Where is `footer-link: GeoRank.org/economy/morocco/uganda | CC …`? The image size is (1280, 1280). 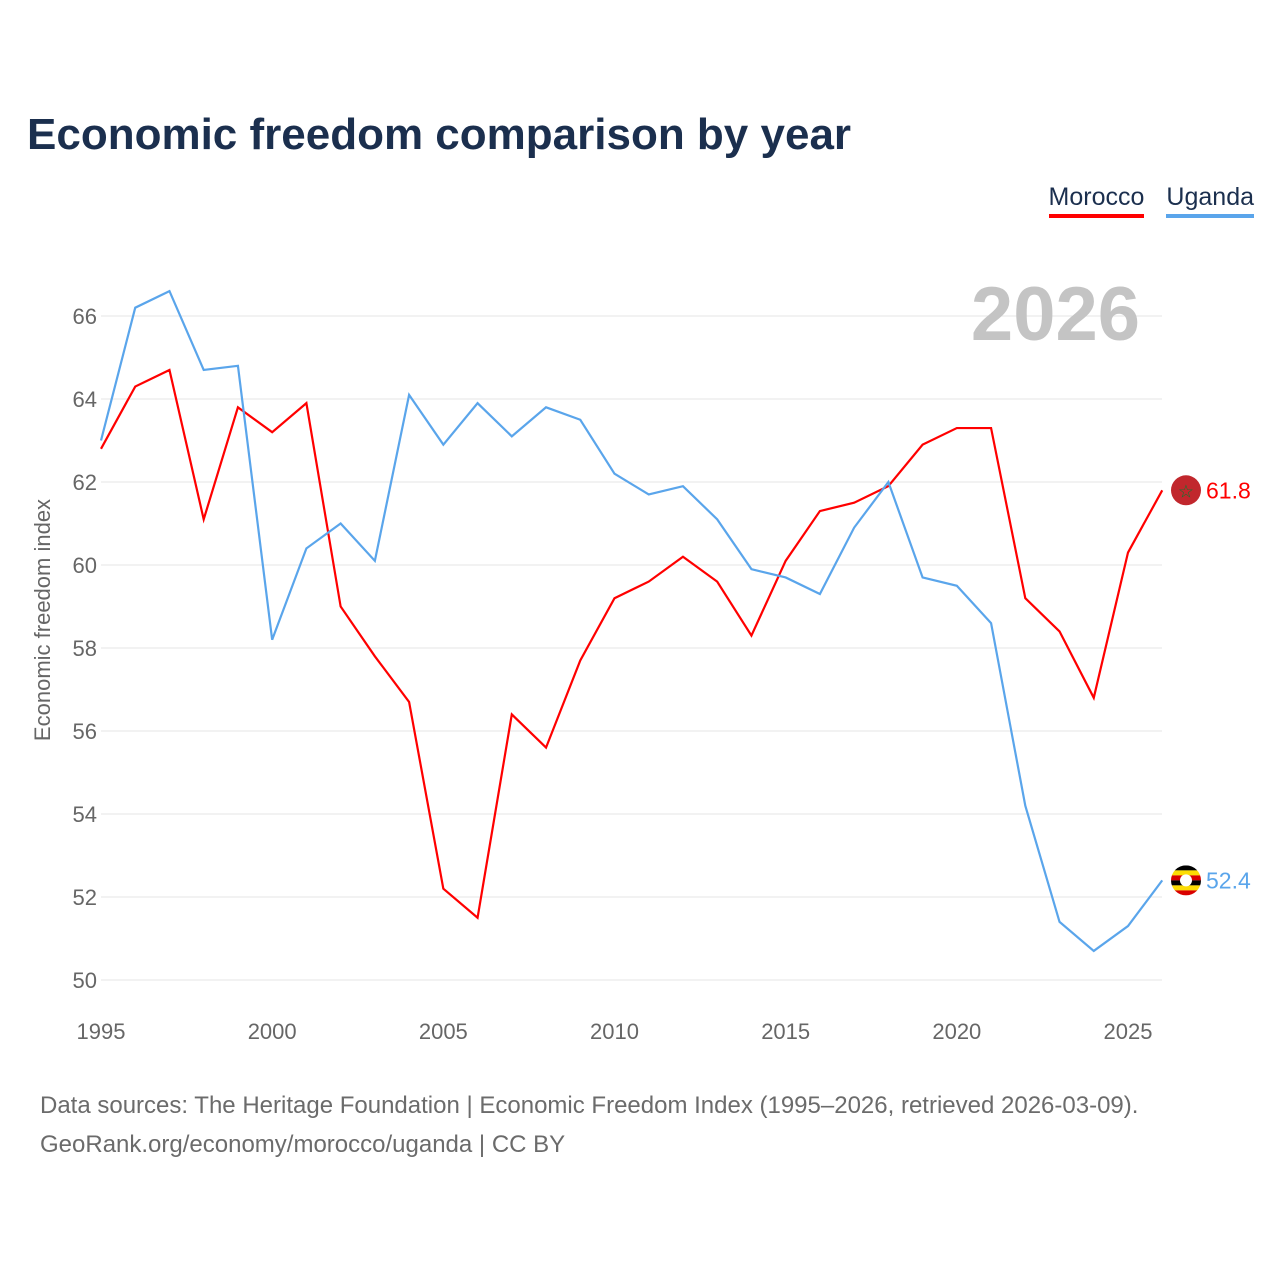
footer-link: GeoRank.org/economy/morocco/uganda | CC … is located at coordinates (303, 1144).